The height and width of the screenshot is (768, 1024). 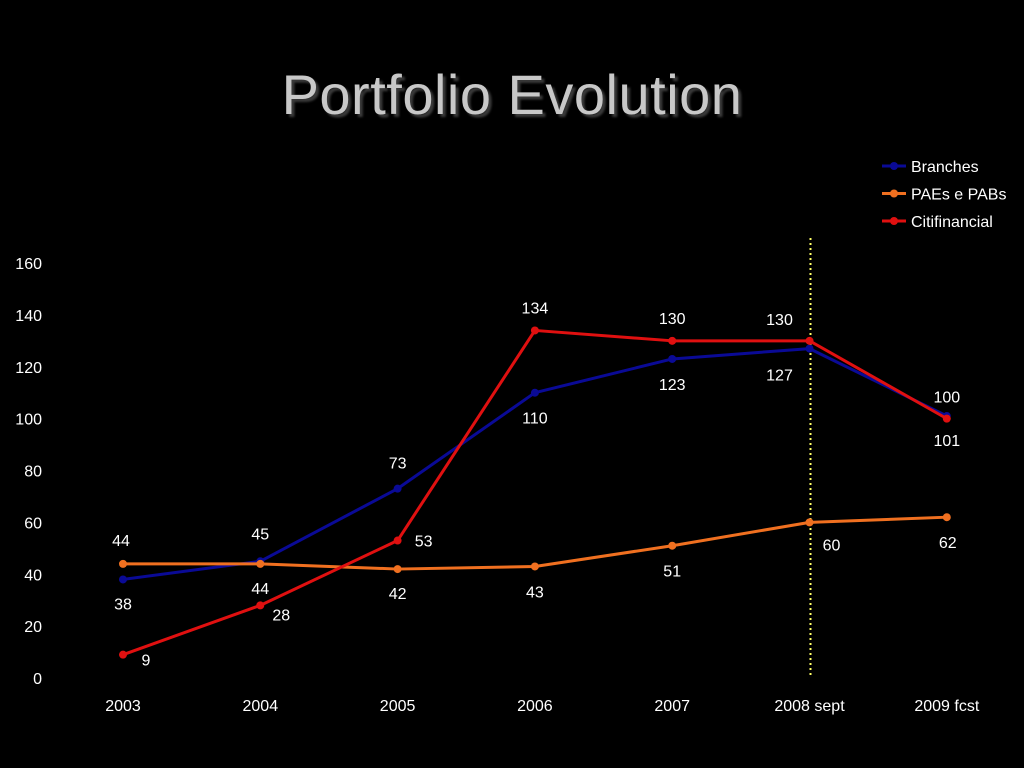 What do you see at coordinates (398, 594) in the screenshot?
I see `data-label: 42` at bounding box center [398, 594].